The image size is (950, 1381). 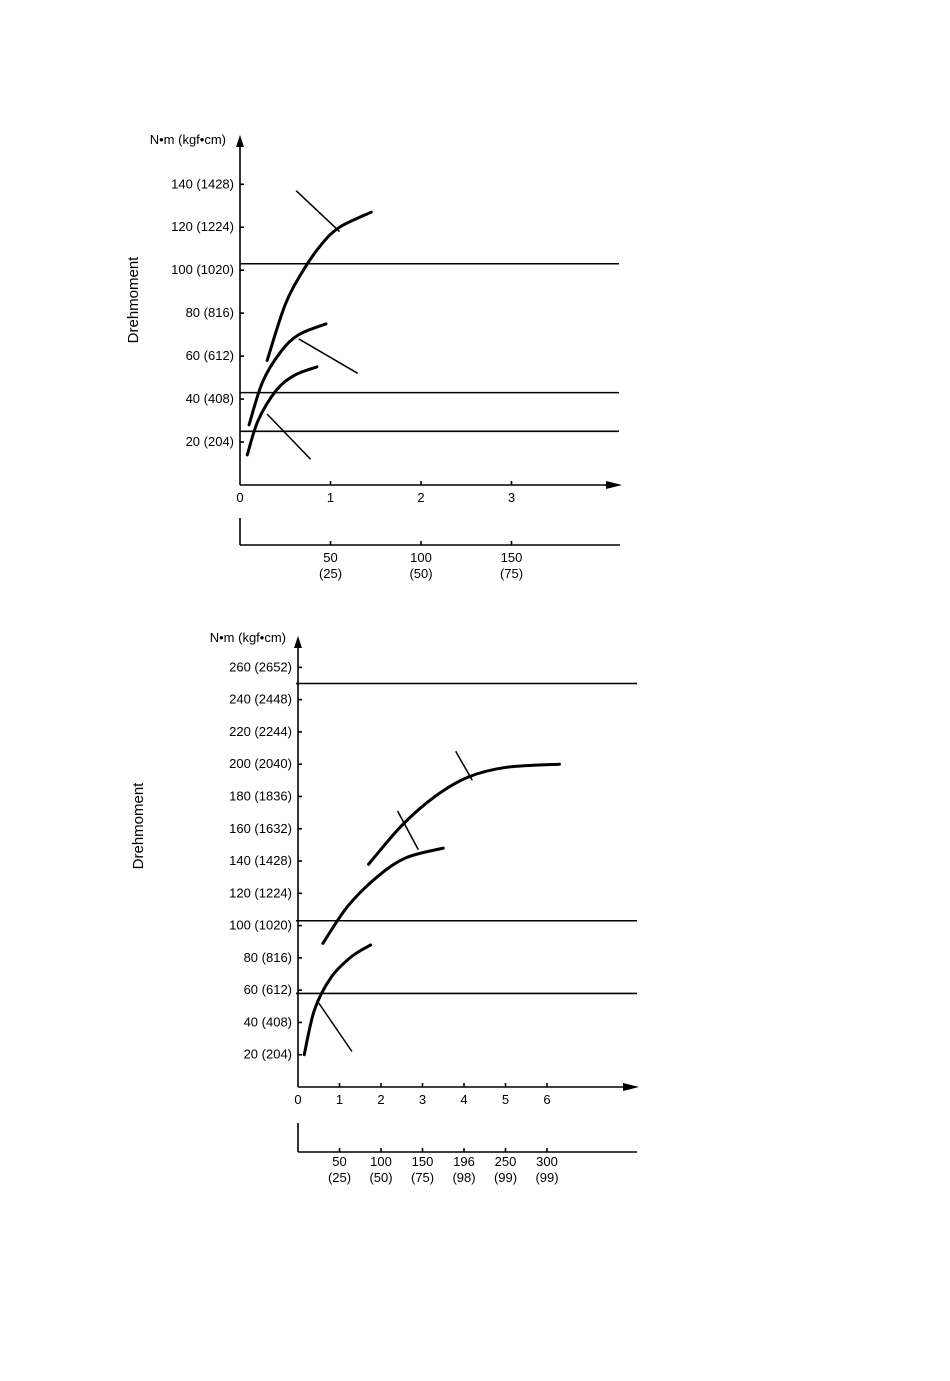 I want to click on secondary-tick-label: 250, so click(x=506, y=1161).